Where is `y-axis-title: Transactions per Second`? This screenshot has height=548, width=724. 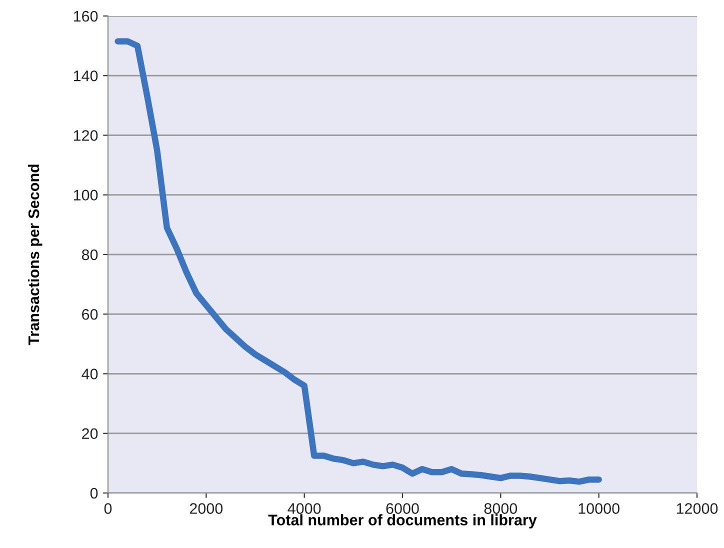 y-axis-title: Transactions per Second is located at coordinates (35, 255).